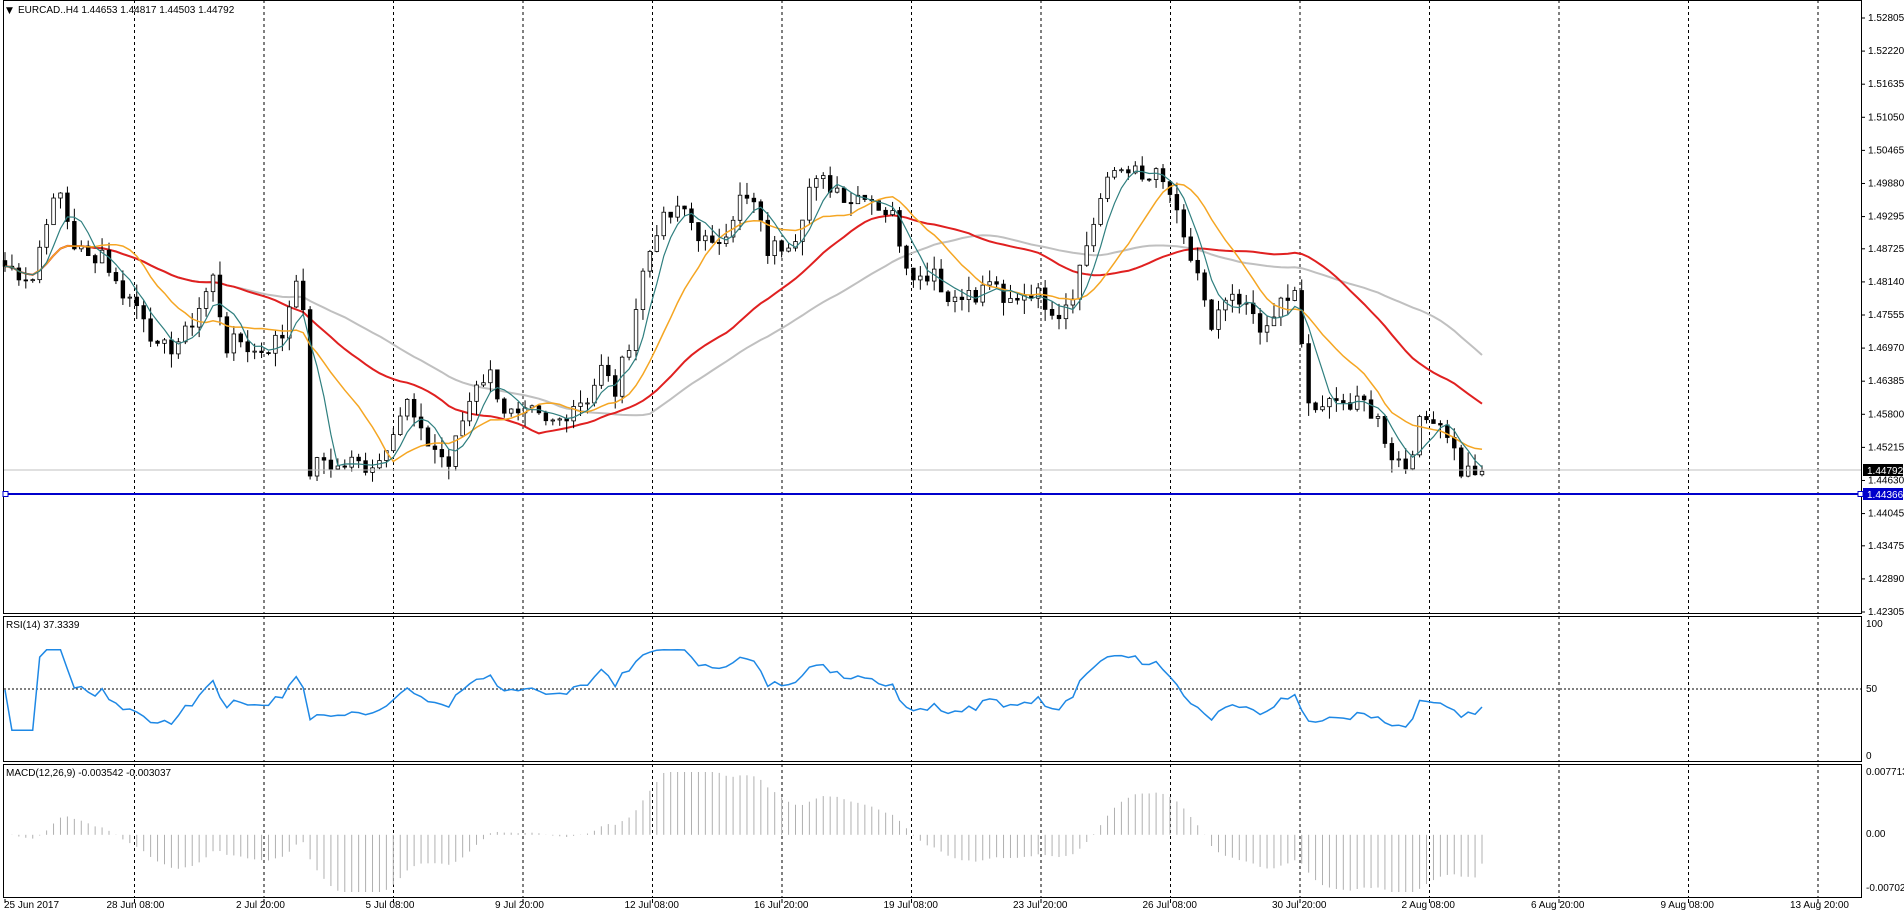 This screenshot has width=1904, height=917. I want to click on macd-header: MACD(12,26,9) -0.003542 -0.003037, so click(89, 773).